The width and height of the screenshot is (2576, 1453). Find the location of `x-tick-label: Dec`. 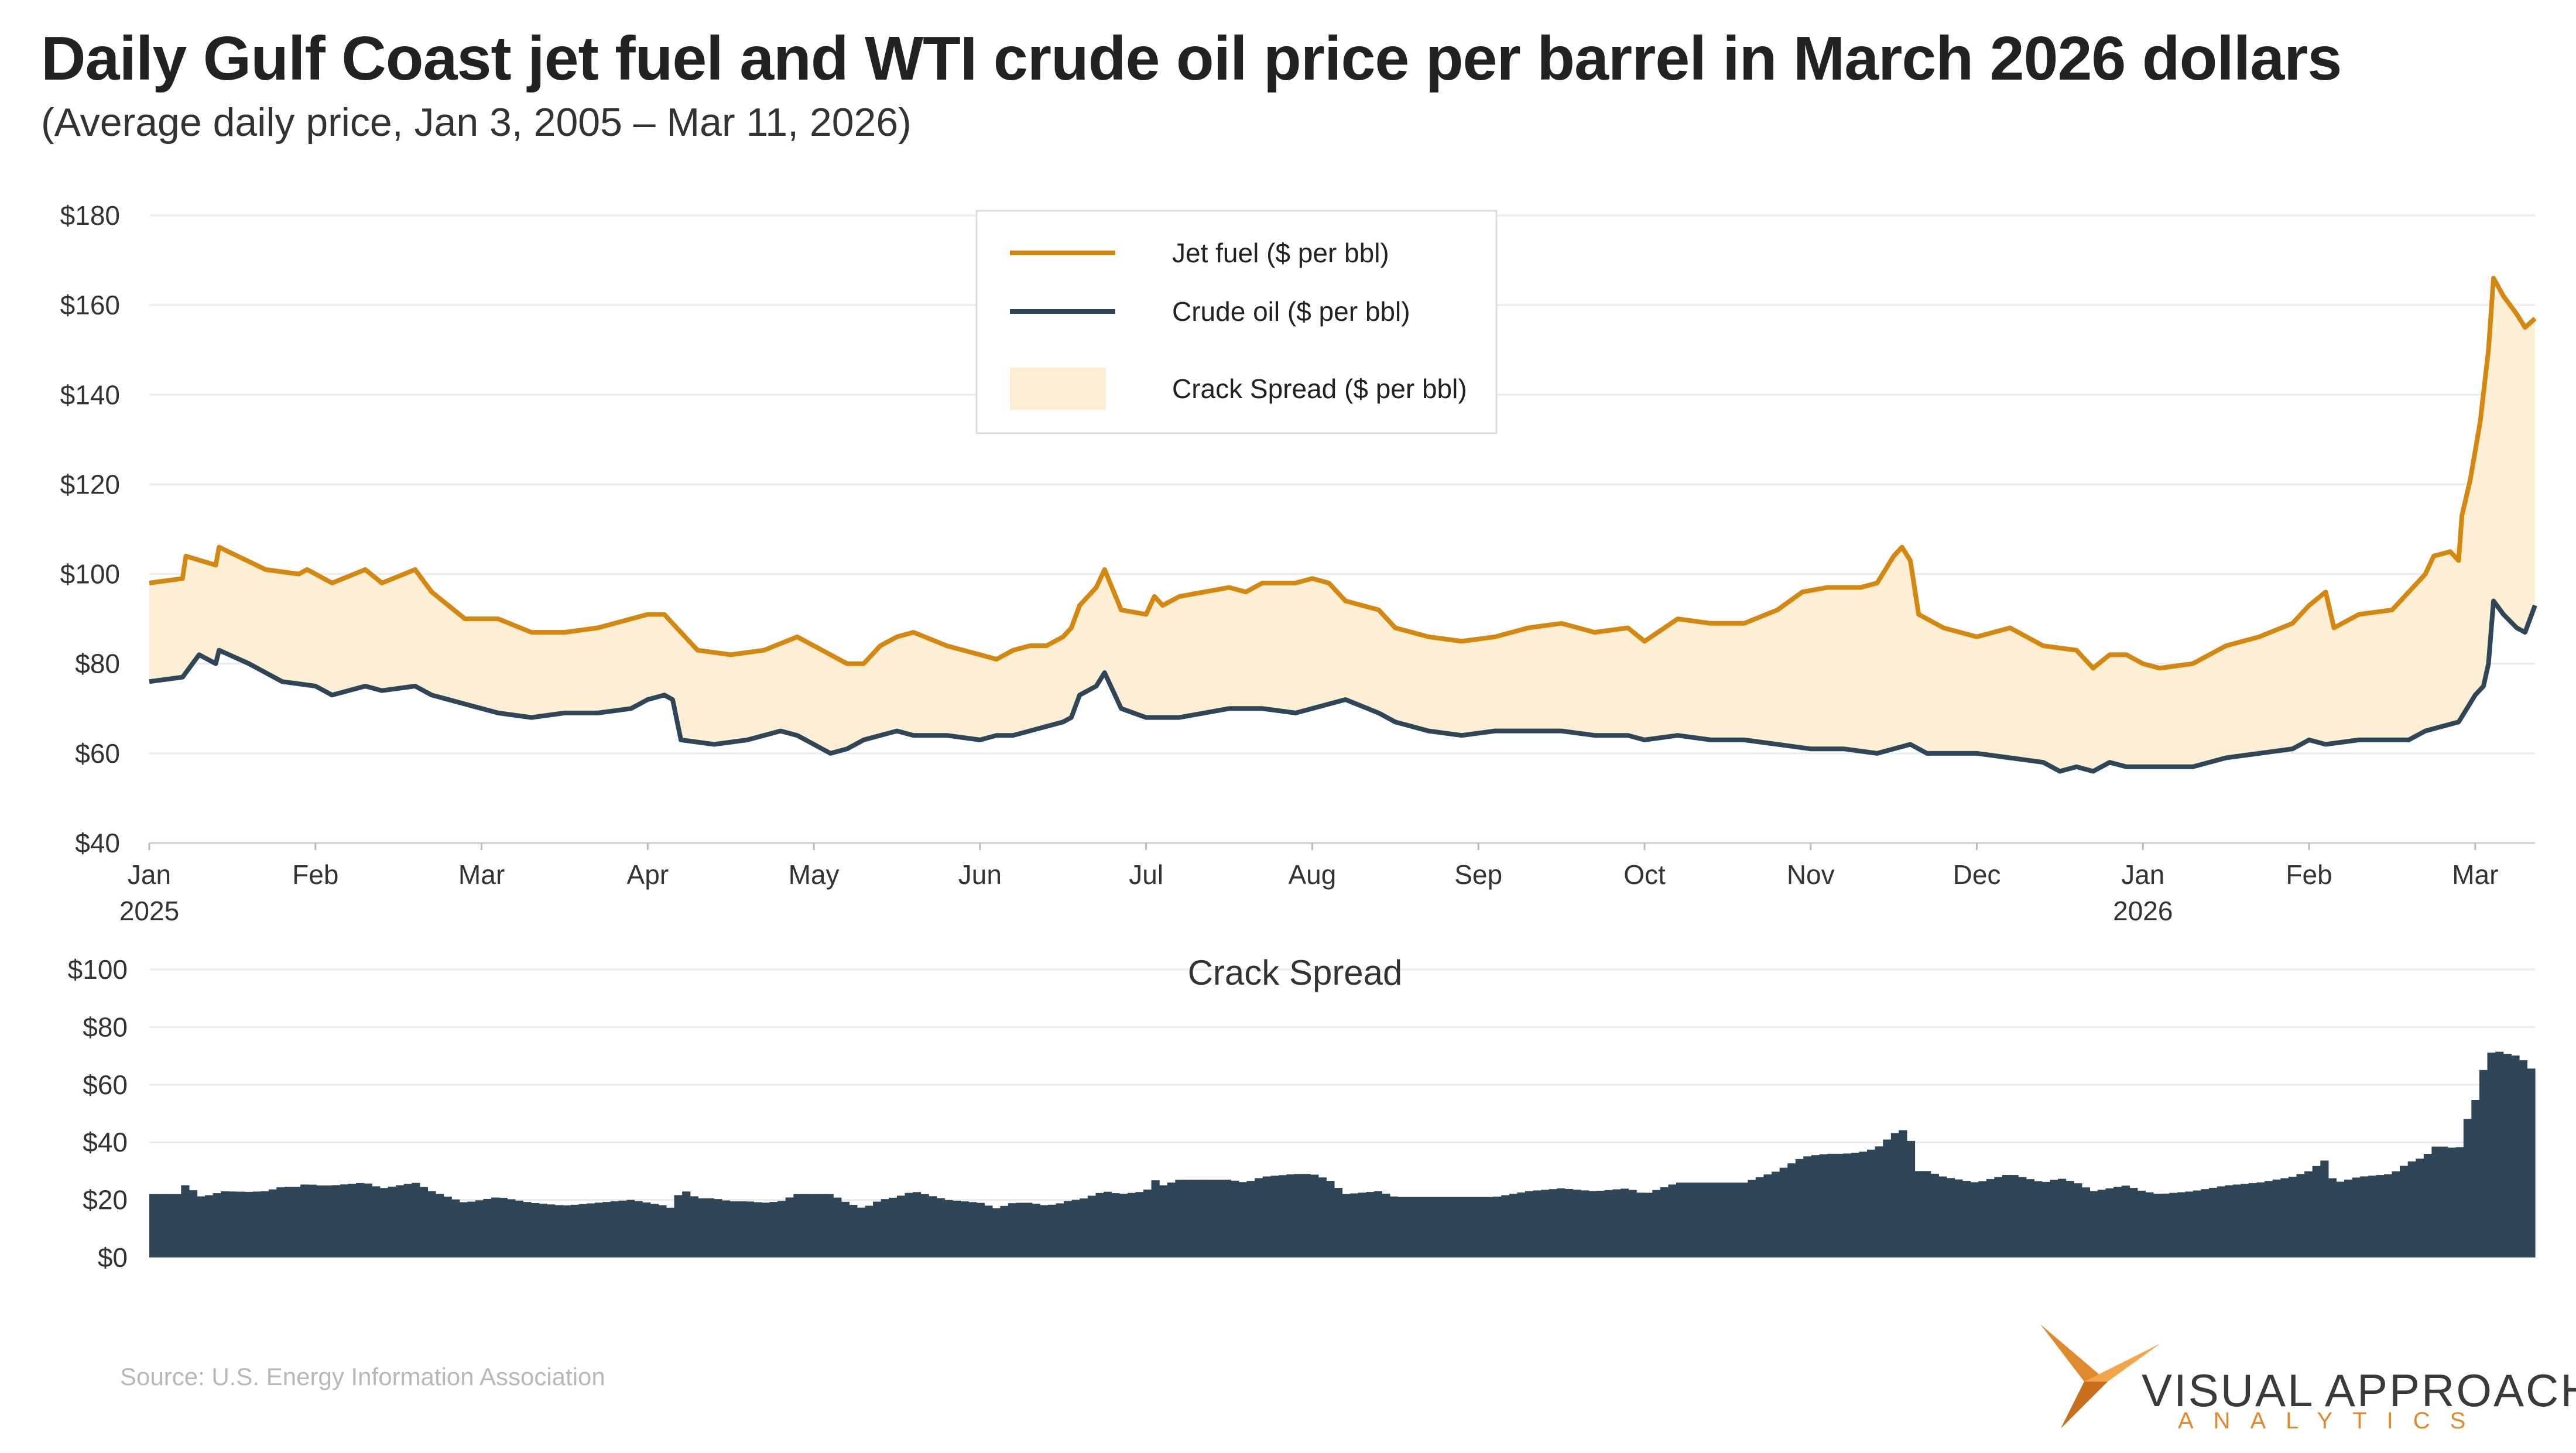

x-tick-label: Dec is located at coordinates (1977, 874).